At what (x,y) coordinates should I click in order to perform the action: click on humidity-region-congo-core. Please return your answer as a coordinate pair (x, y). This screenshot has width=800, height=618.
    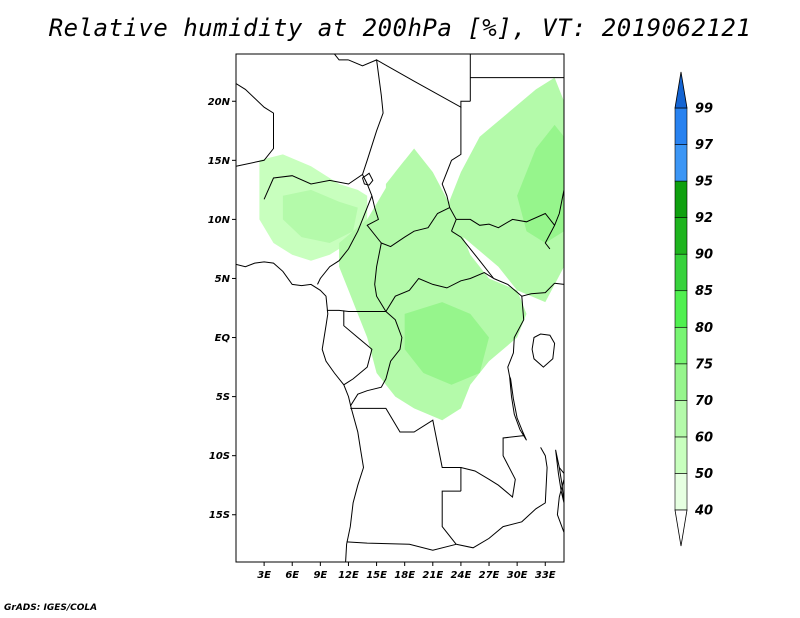
    Looking at the image, I should click on (446, 343).